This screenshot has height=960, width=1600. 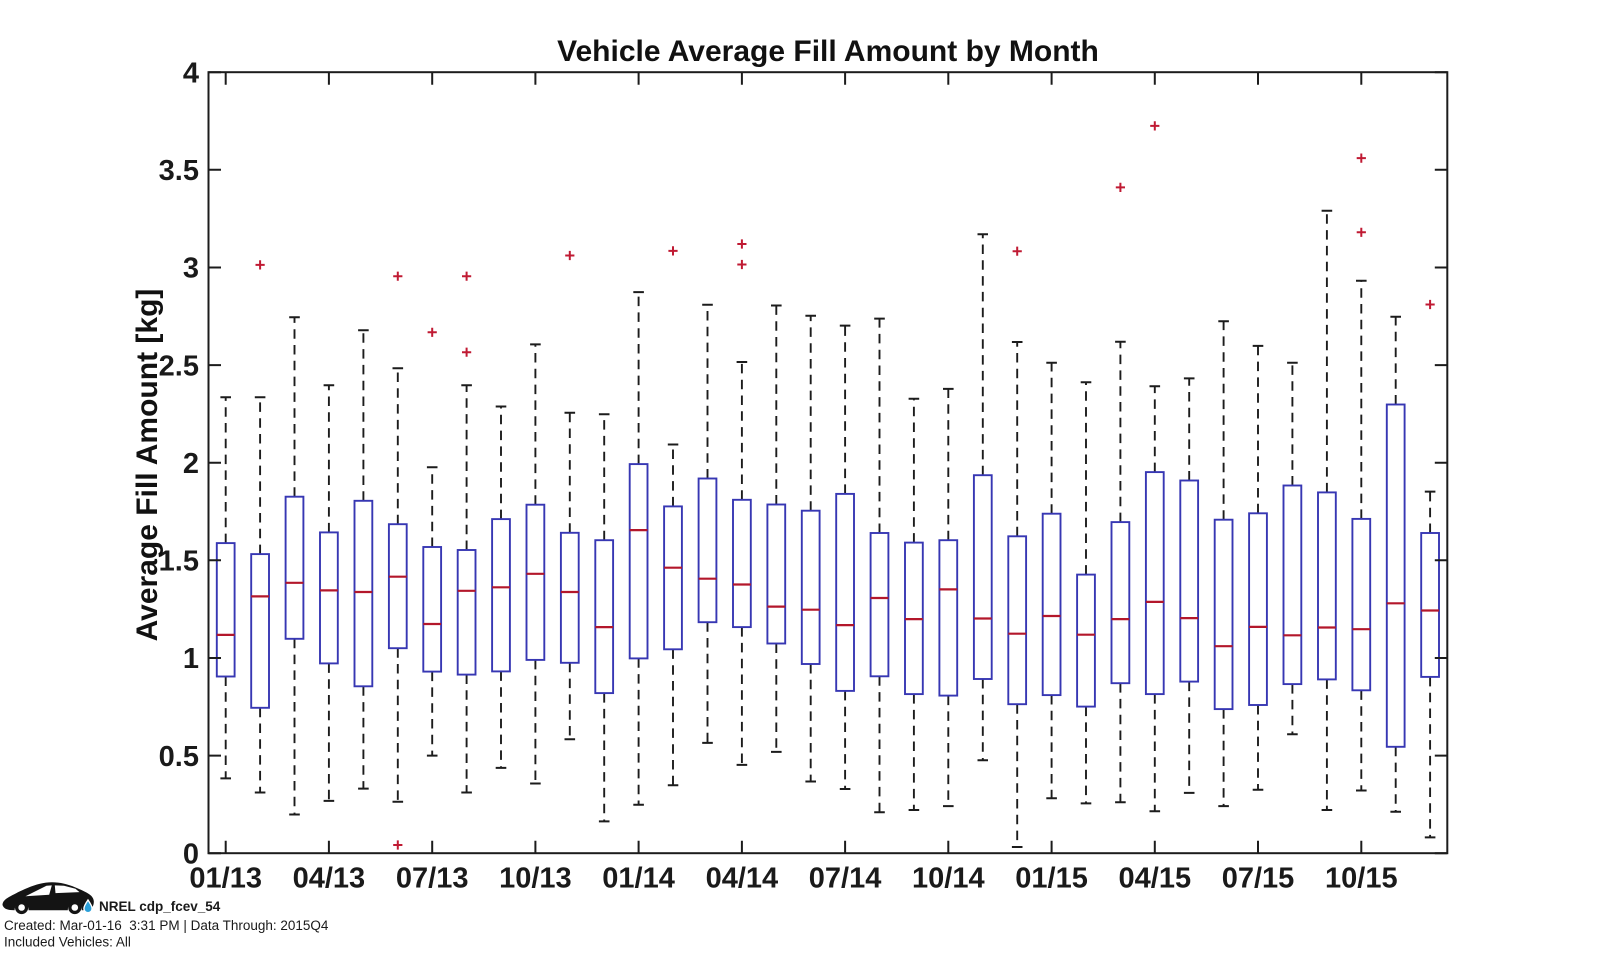 What do you see at coordinates (179, 562) in the screenshot?
I see `svg-text: 1.5` at bounding box center [179, 562].